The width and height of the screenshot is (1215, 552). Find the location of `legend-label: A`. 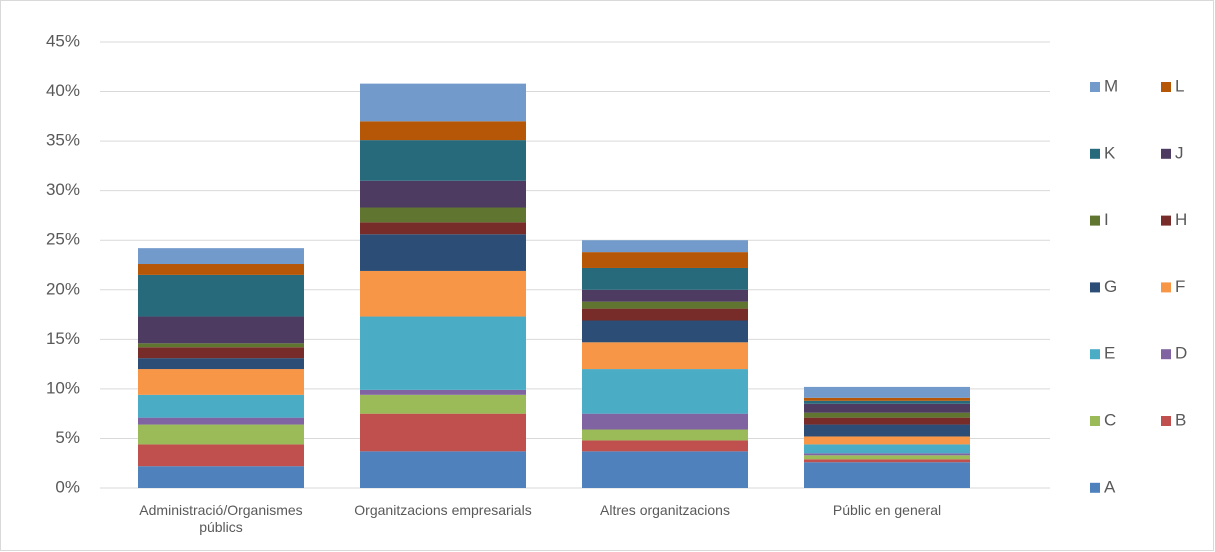

legend-label: A is located at coordinates (1110, 486).